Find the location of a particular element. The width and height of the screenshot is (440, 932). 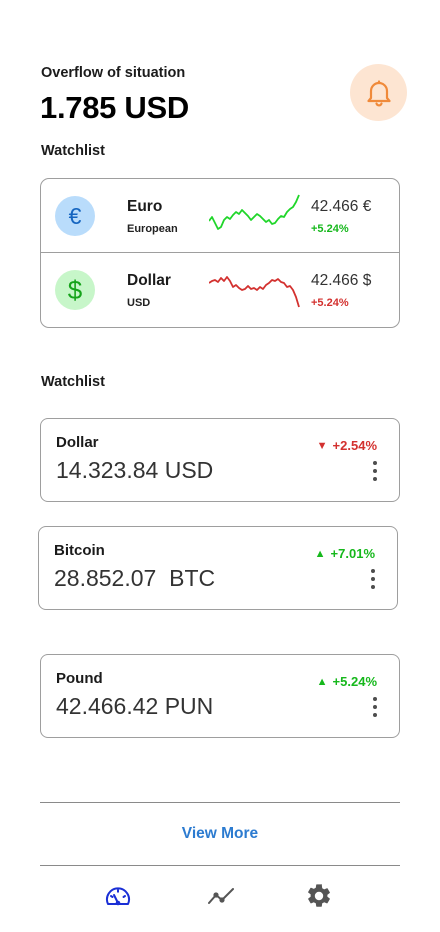

down-arrow-icon: ▼ is located at coordinates (322, 445).